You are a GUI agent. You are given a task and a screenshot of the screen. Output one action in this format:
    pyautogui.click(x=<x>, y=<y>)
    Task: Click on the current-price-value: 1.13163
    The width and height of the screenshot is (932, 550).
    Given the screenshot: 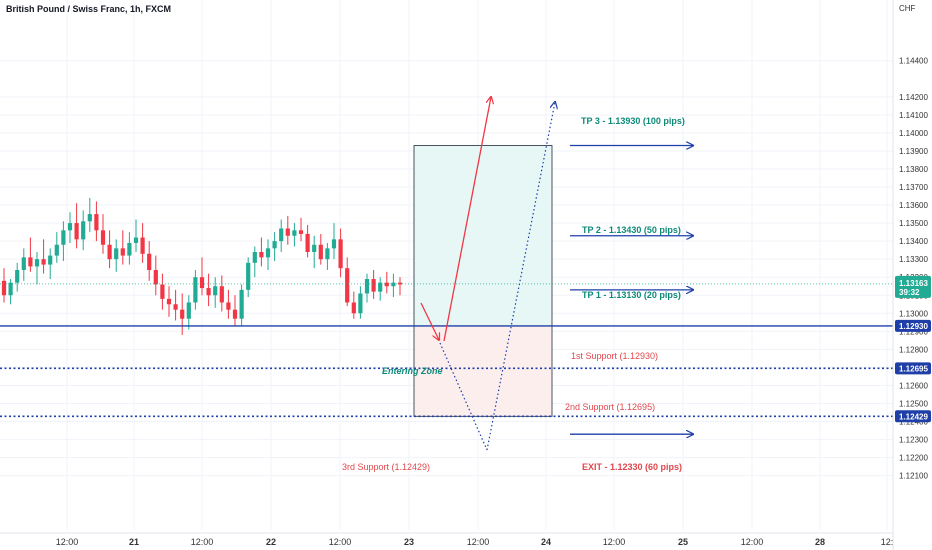 What is the action you would take?
    pyautogui.click(x=913, y=283)
    